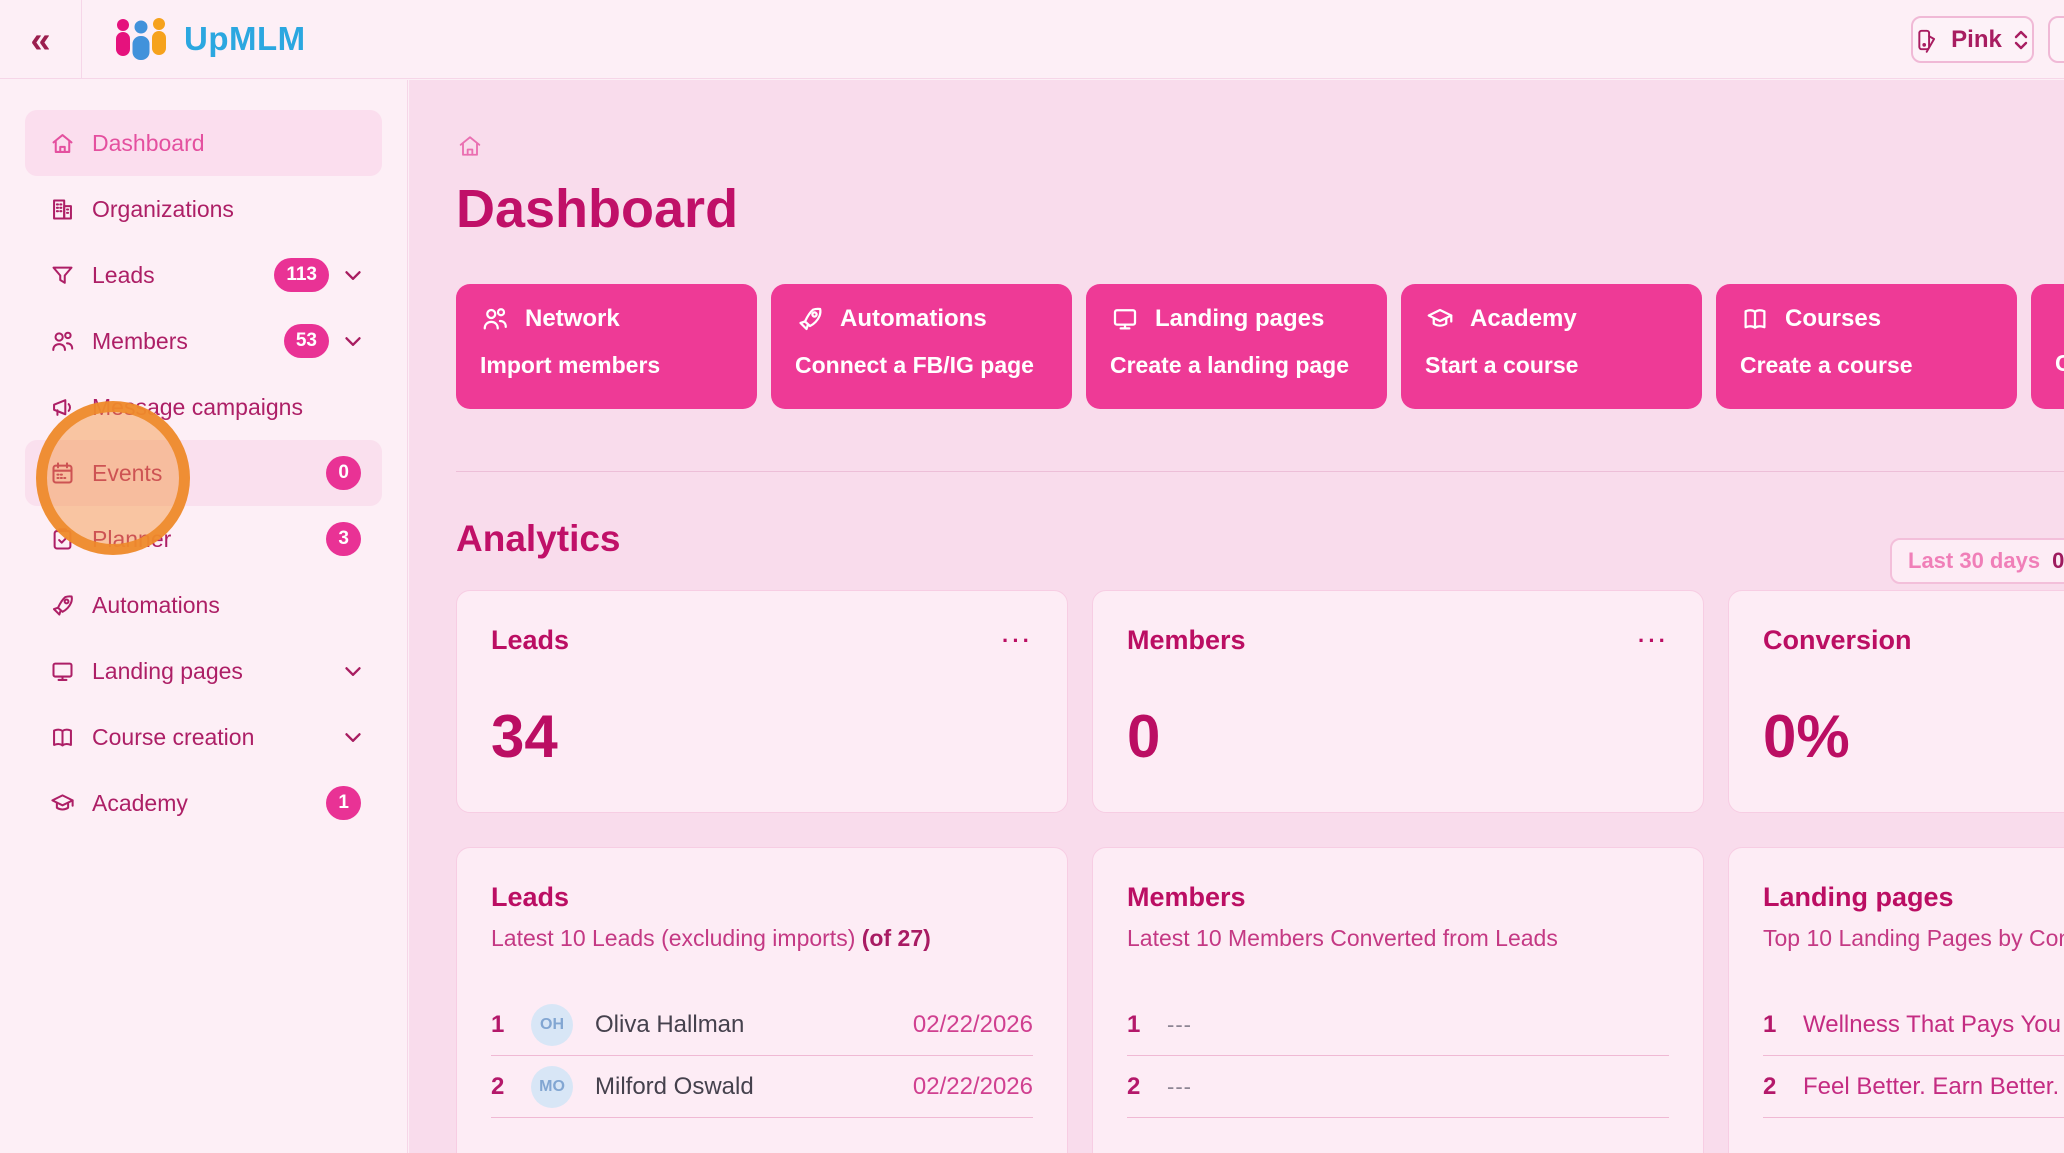 The width and height of the screenshot is (2064, 1153). I want to click on theme-label: Pink, so click(1976, 39).